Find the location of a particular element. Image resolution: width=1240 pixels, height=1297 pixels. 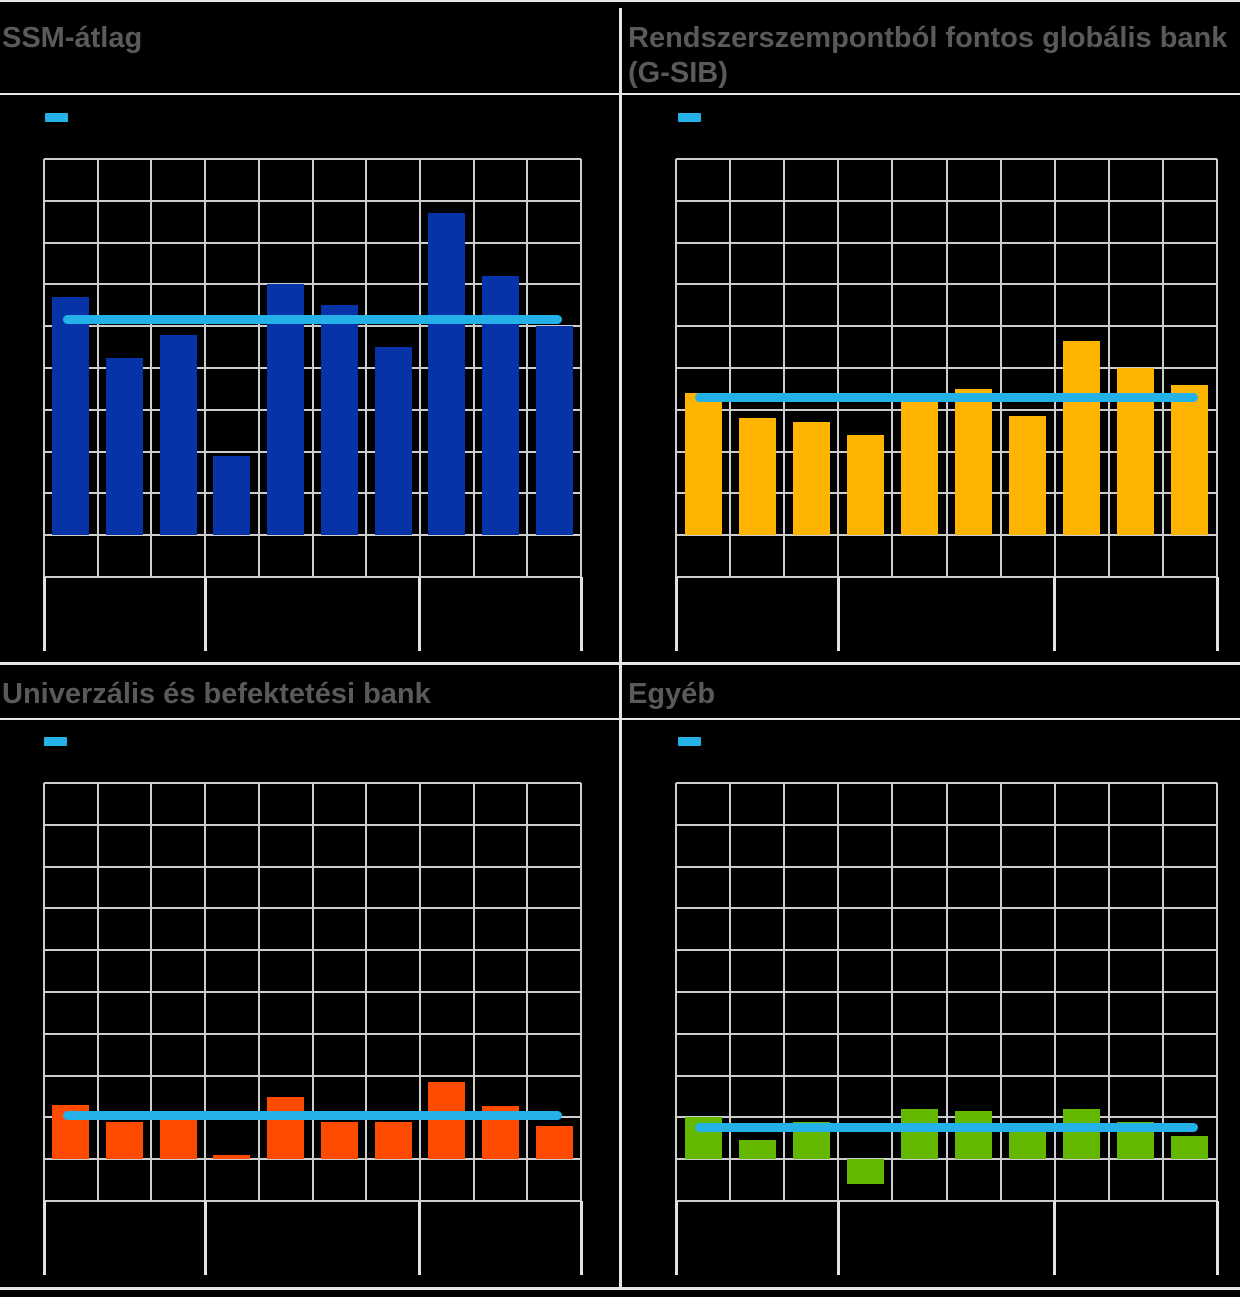

panel-title-egyeb: Egyéb is located at coordinates (672, 694).